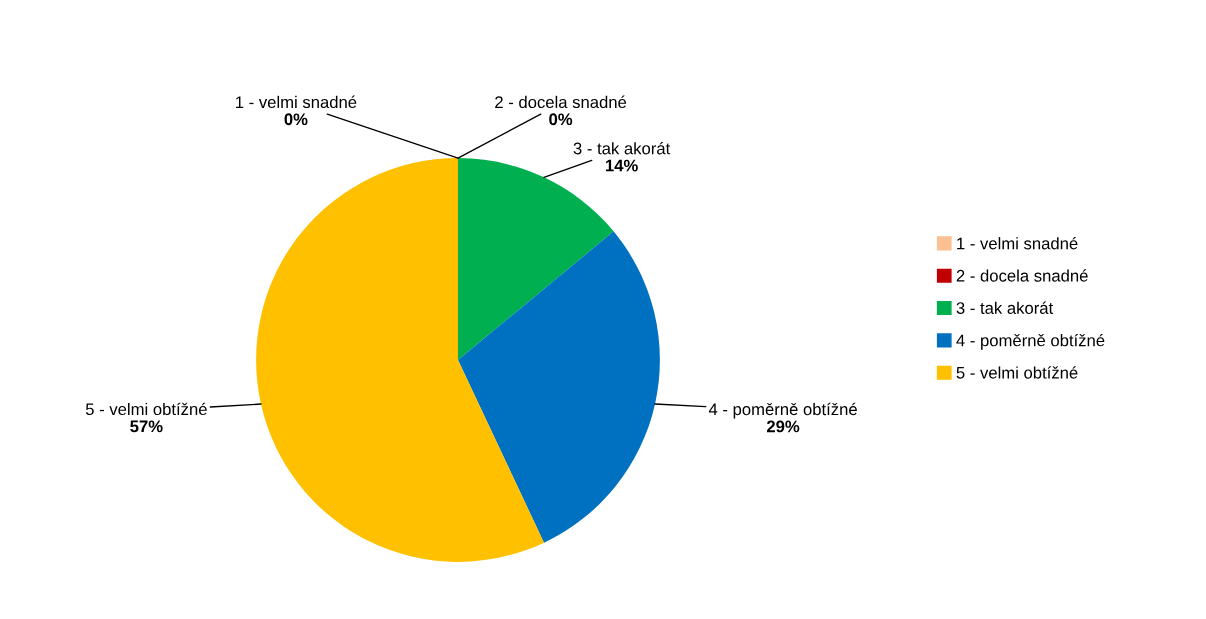 This screenshot has height=619, width=1206. What do you see at coordinates (1030, 341) in the screenshot?
I see `legend-label: 4 - poměrně obtížné` at bounding box center [1030, 341].